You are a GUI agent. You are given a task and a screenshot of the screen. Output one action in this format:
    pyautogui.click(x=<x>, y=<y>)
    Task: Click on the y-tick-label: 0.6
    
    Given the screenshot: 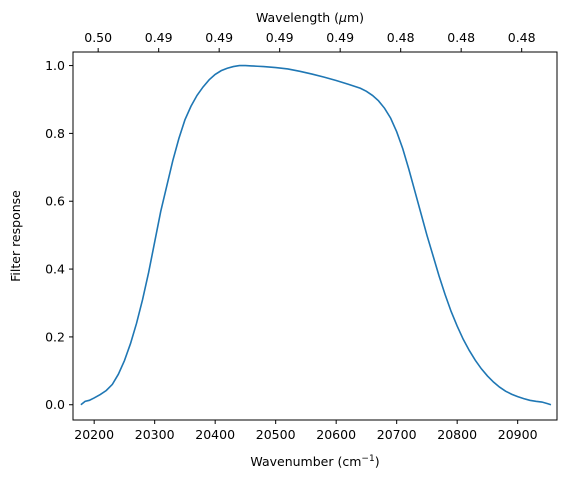 What is the action you would take?
    pyautogui.click(x=55, y=201)
    